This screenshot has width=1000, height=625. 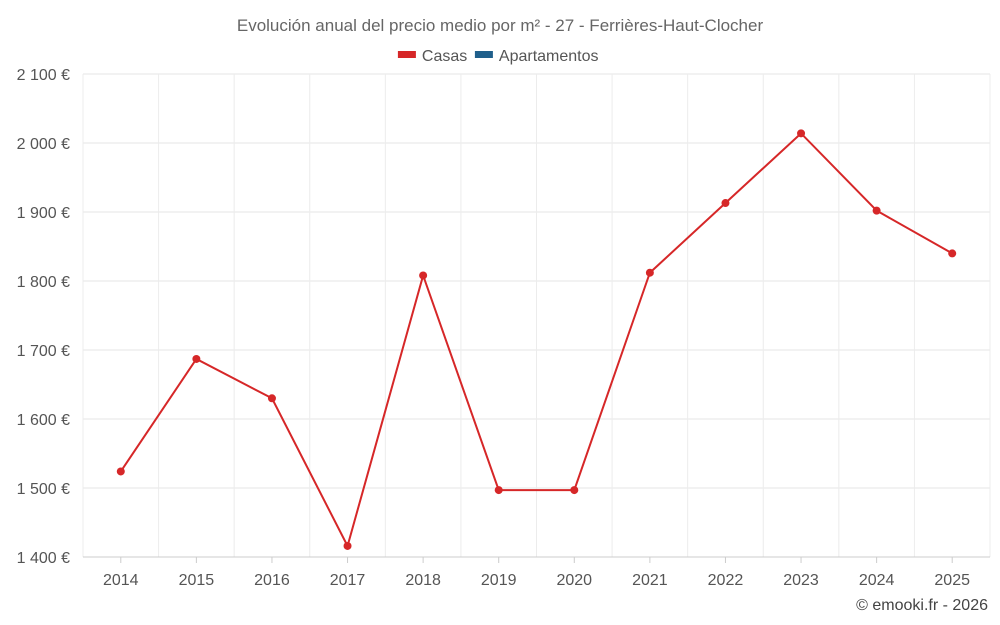 What do you see at coordinates (423, 580) in the screenshot?
I see `x-tick-label: 2018` at bounding box center [423, 580].